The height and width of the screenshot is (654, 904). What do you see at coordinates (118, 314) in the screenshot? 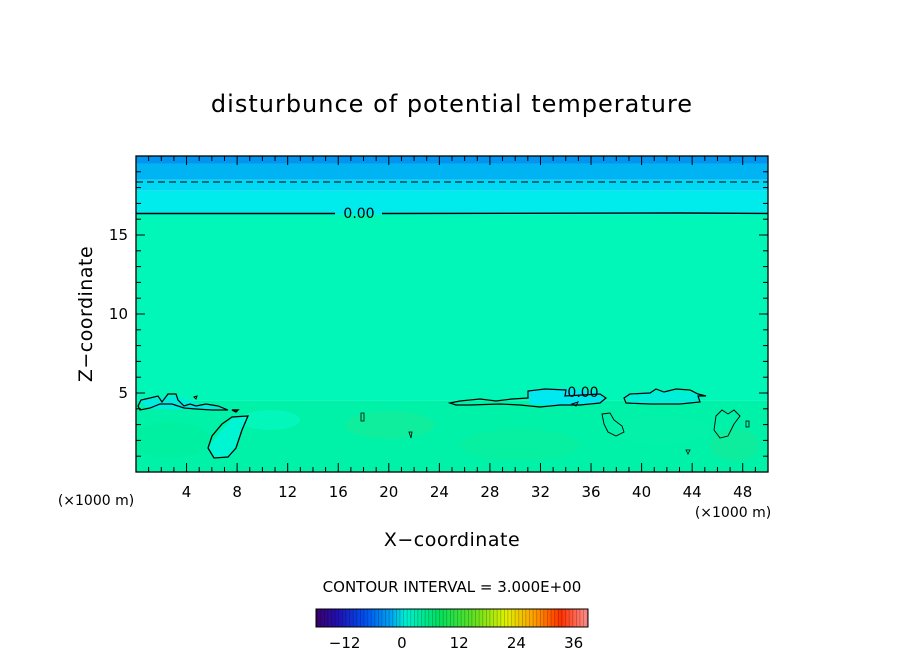
I see `y-tick-label: 10` at bounding box center [118, 314].